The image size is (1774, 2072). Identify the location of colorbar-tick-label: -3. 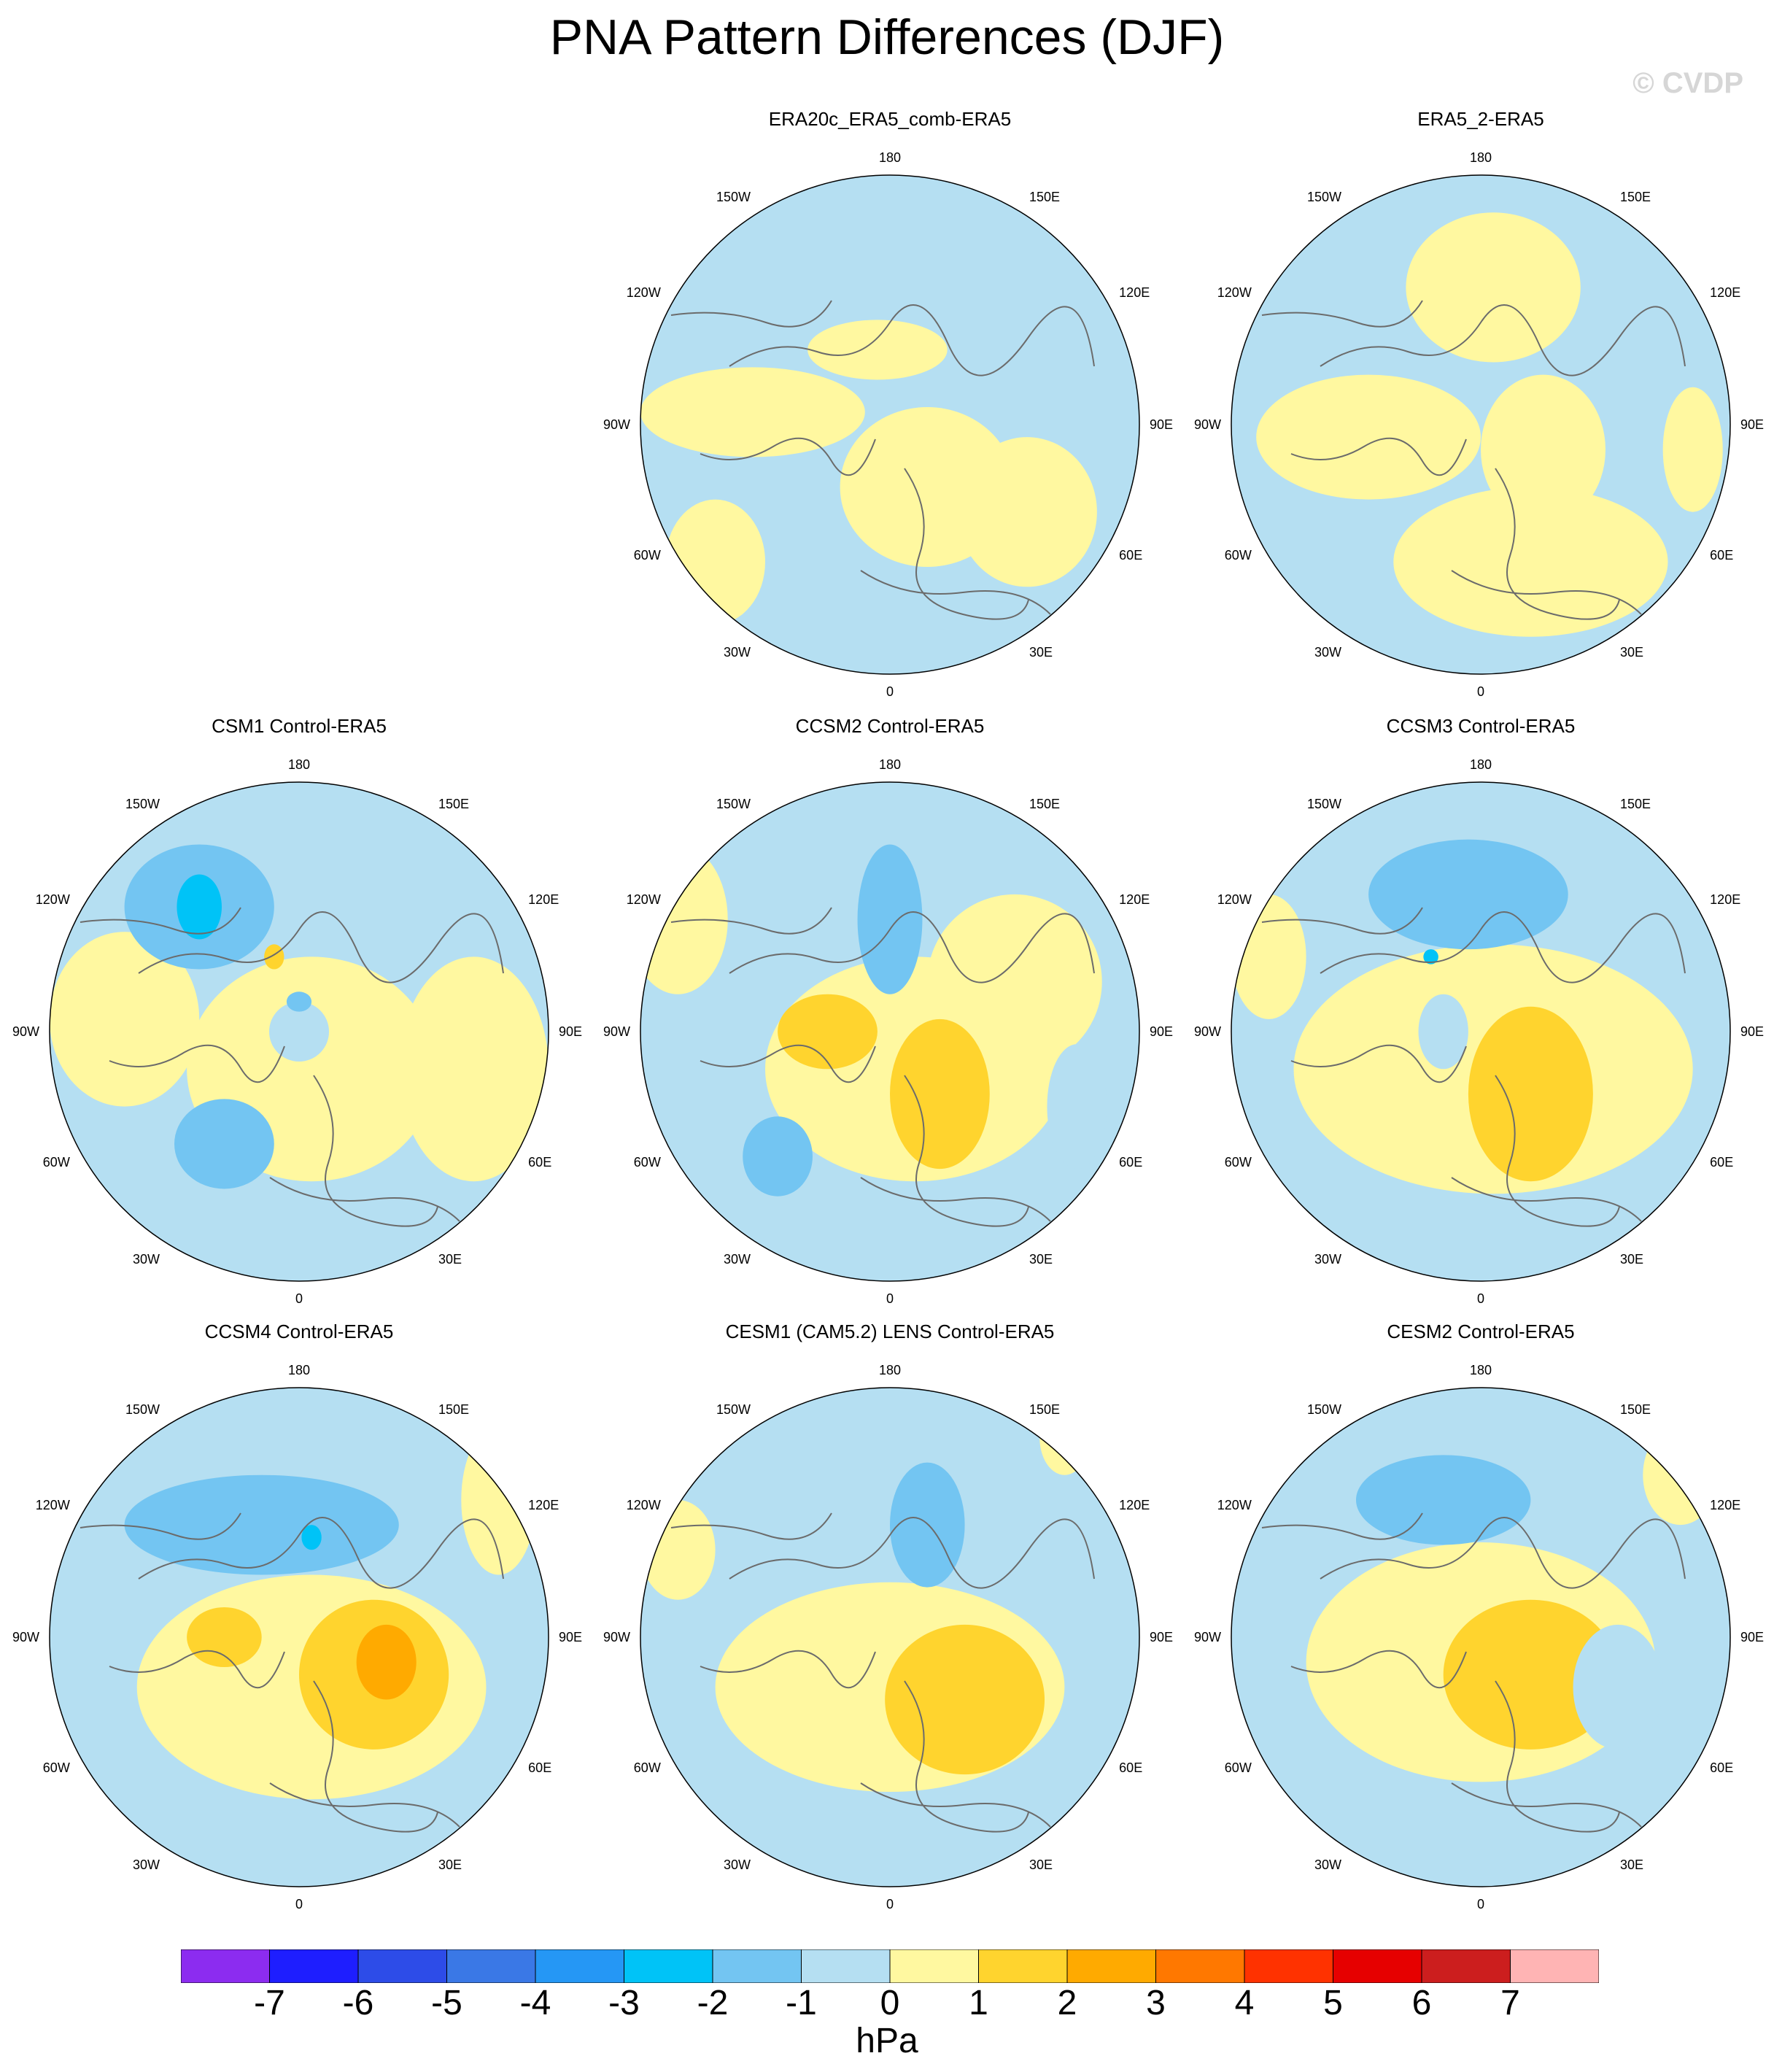
(624, 2003).